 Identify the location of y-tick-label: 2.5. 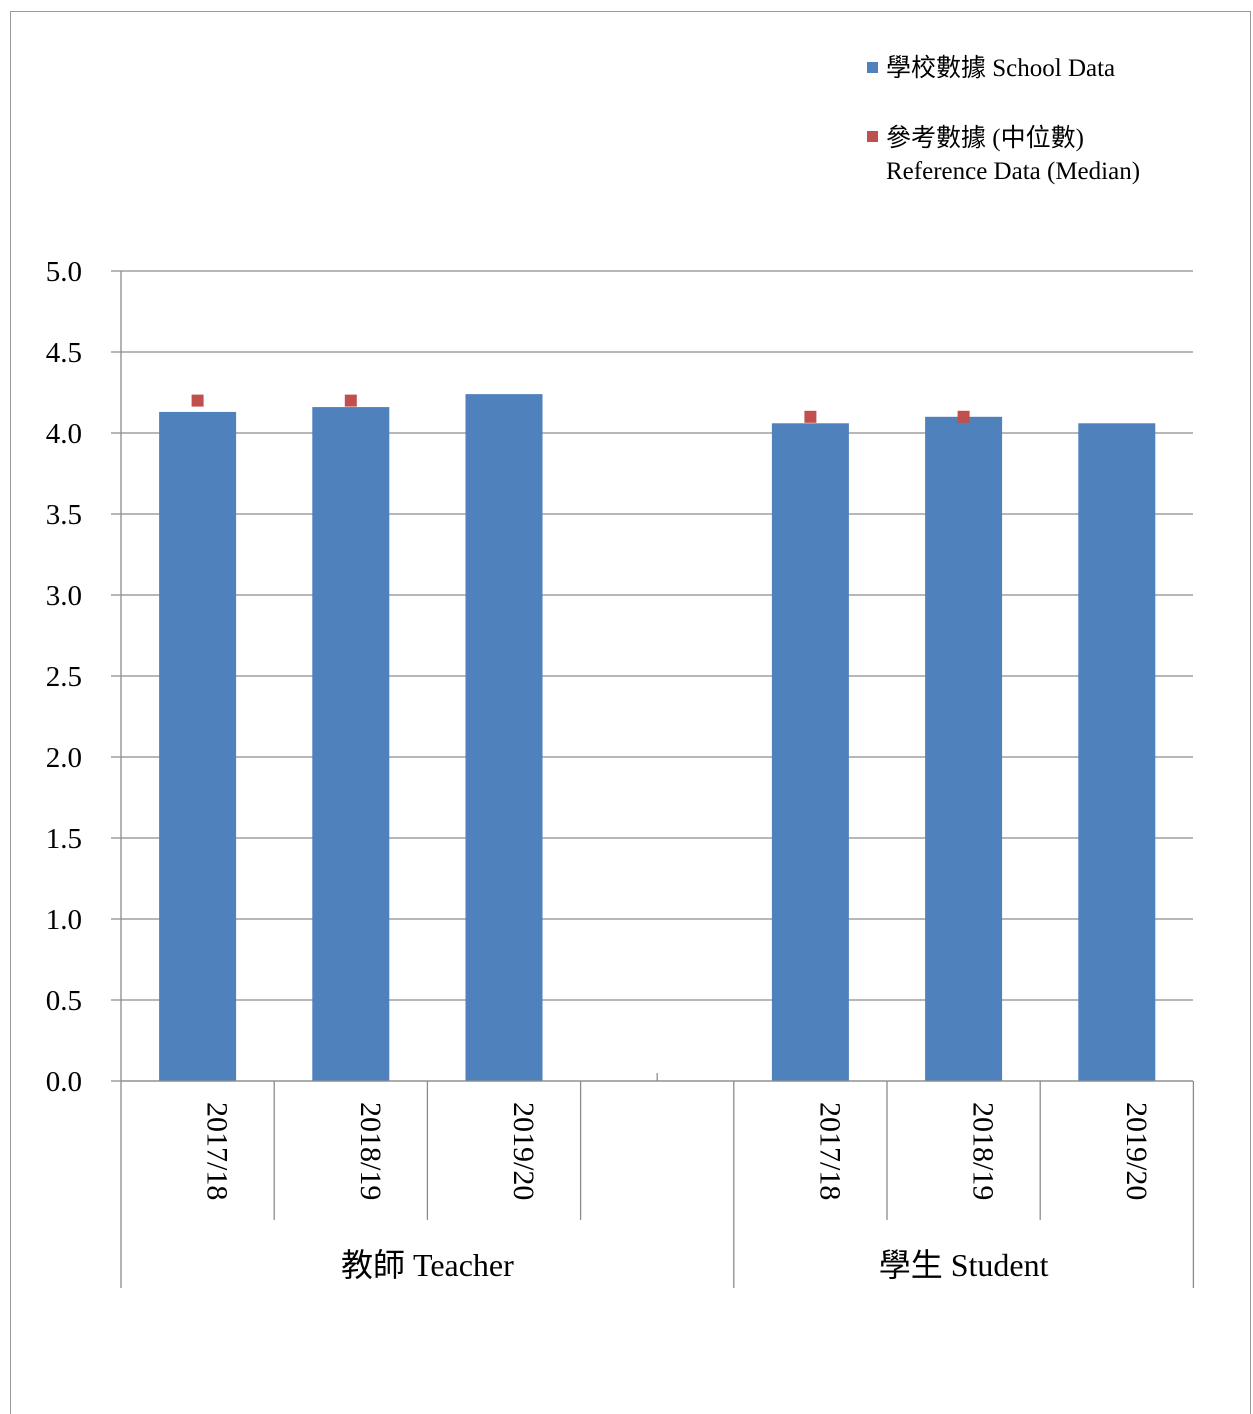
(64, 677).